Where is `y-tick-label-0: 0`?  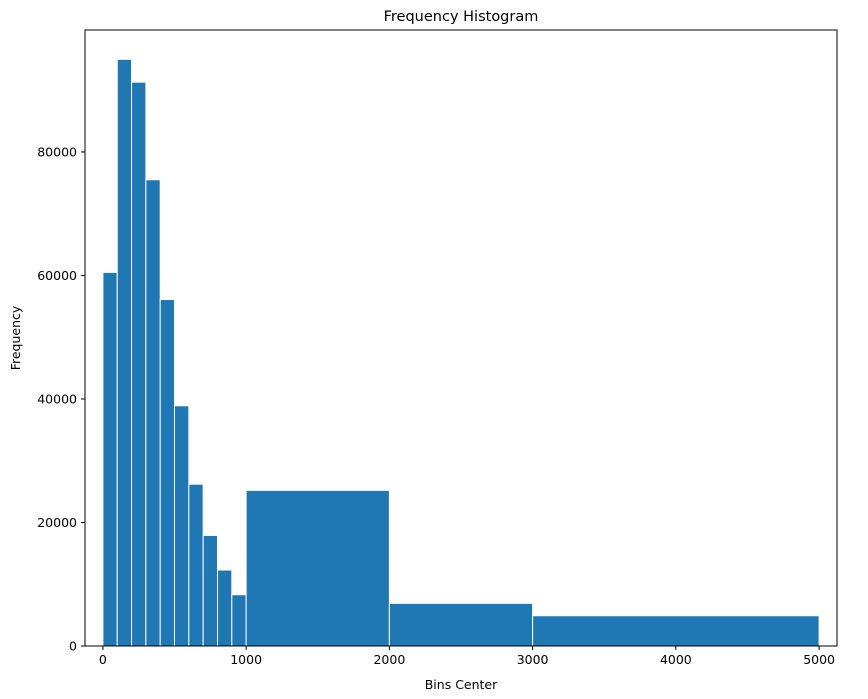
y-tick-label-0: 0 is located at coordinates (73, 646).